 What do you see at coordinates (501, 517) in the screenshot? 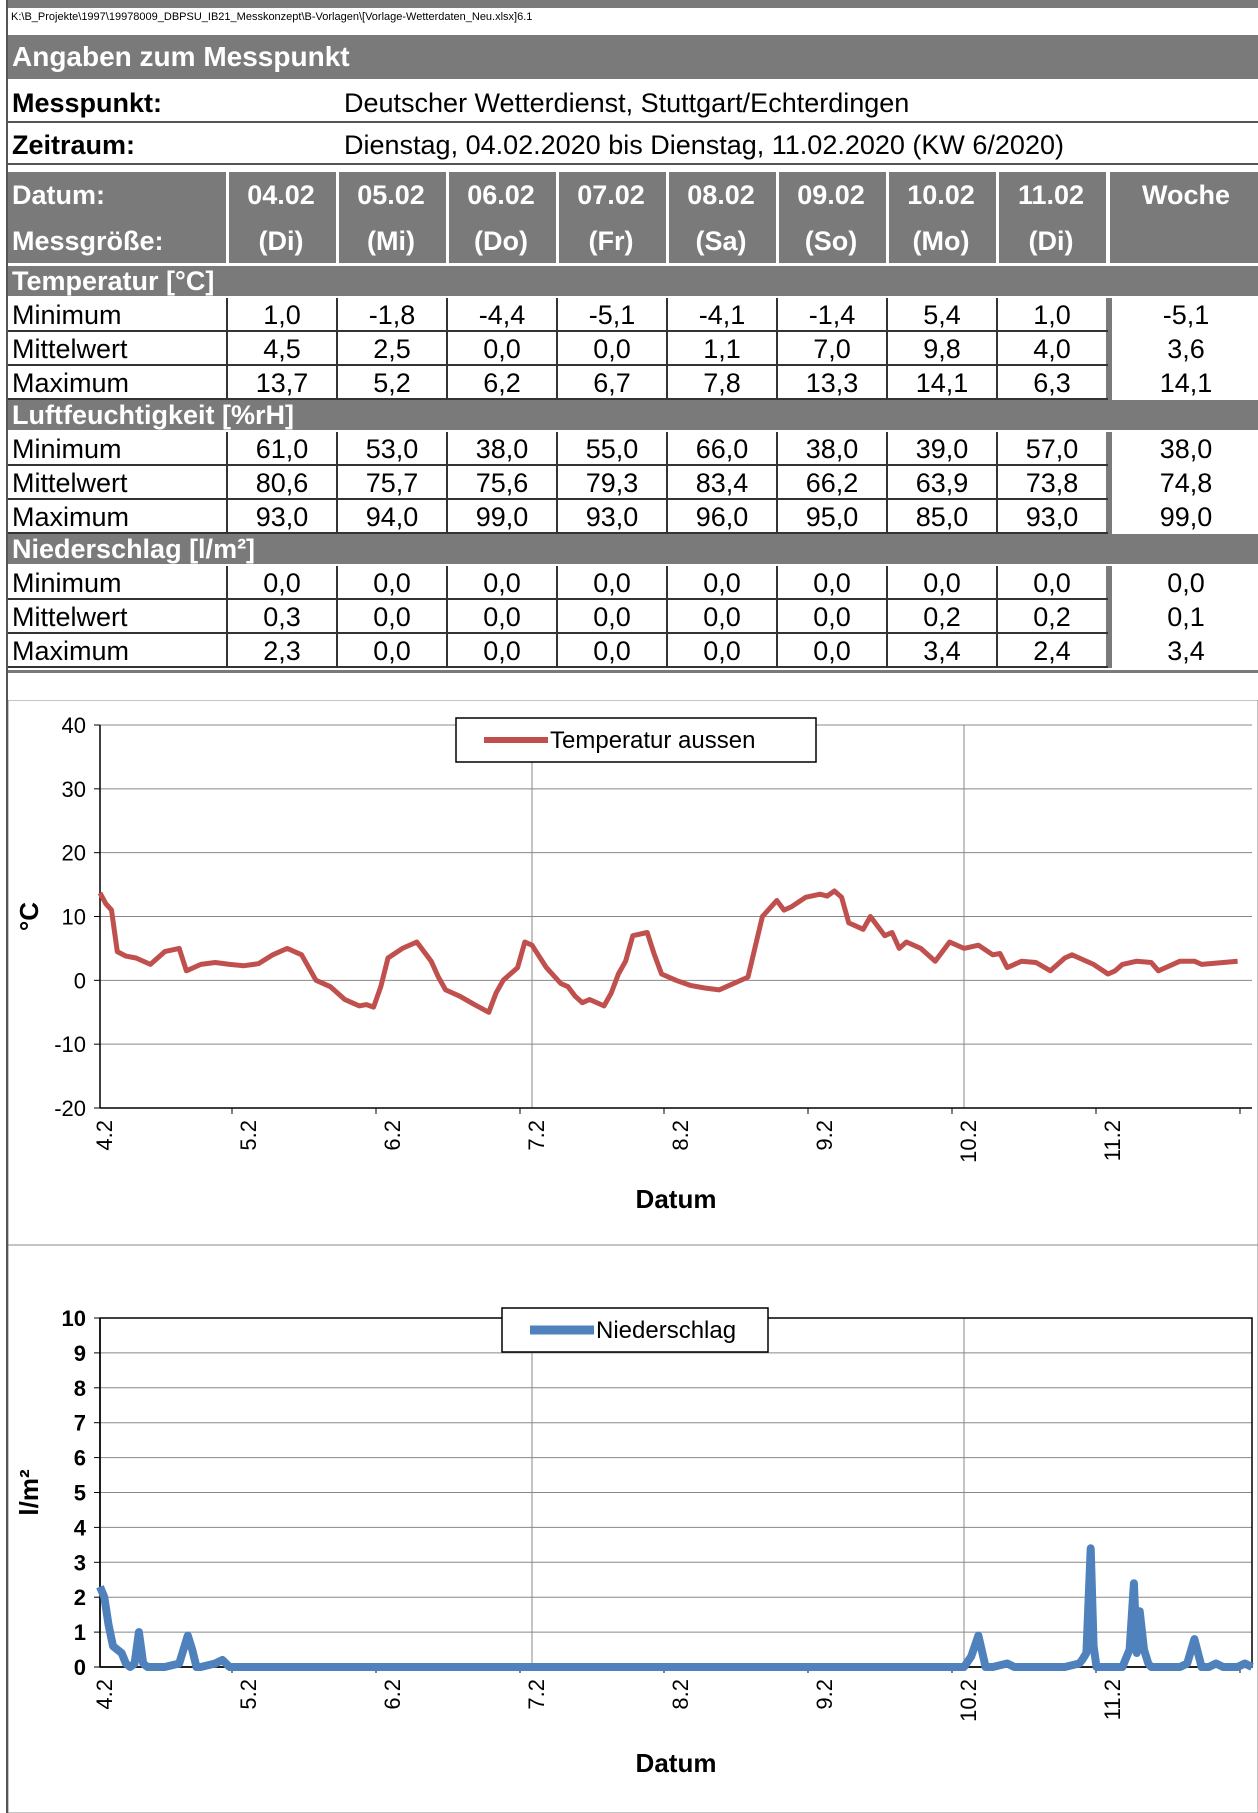
I see `table-cell: 99,0` at bounding box center [501, 517].